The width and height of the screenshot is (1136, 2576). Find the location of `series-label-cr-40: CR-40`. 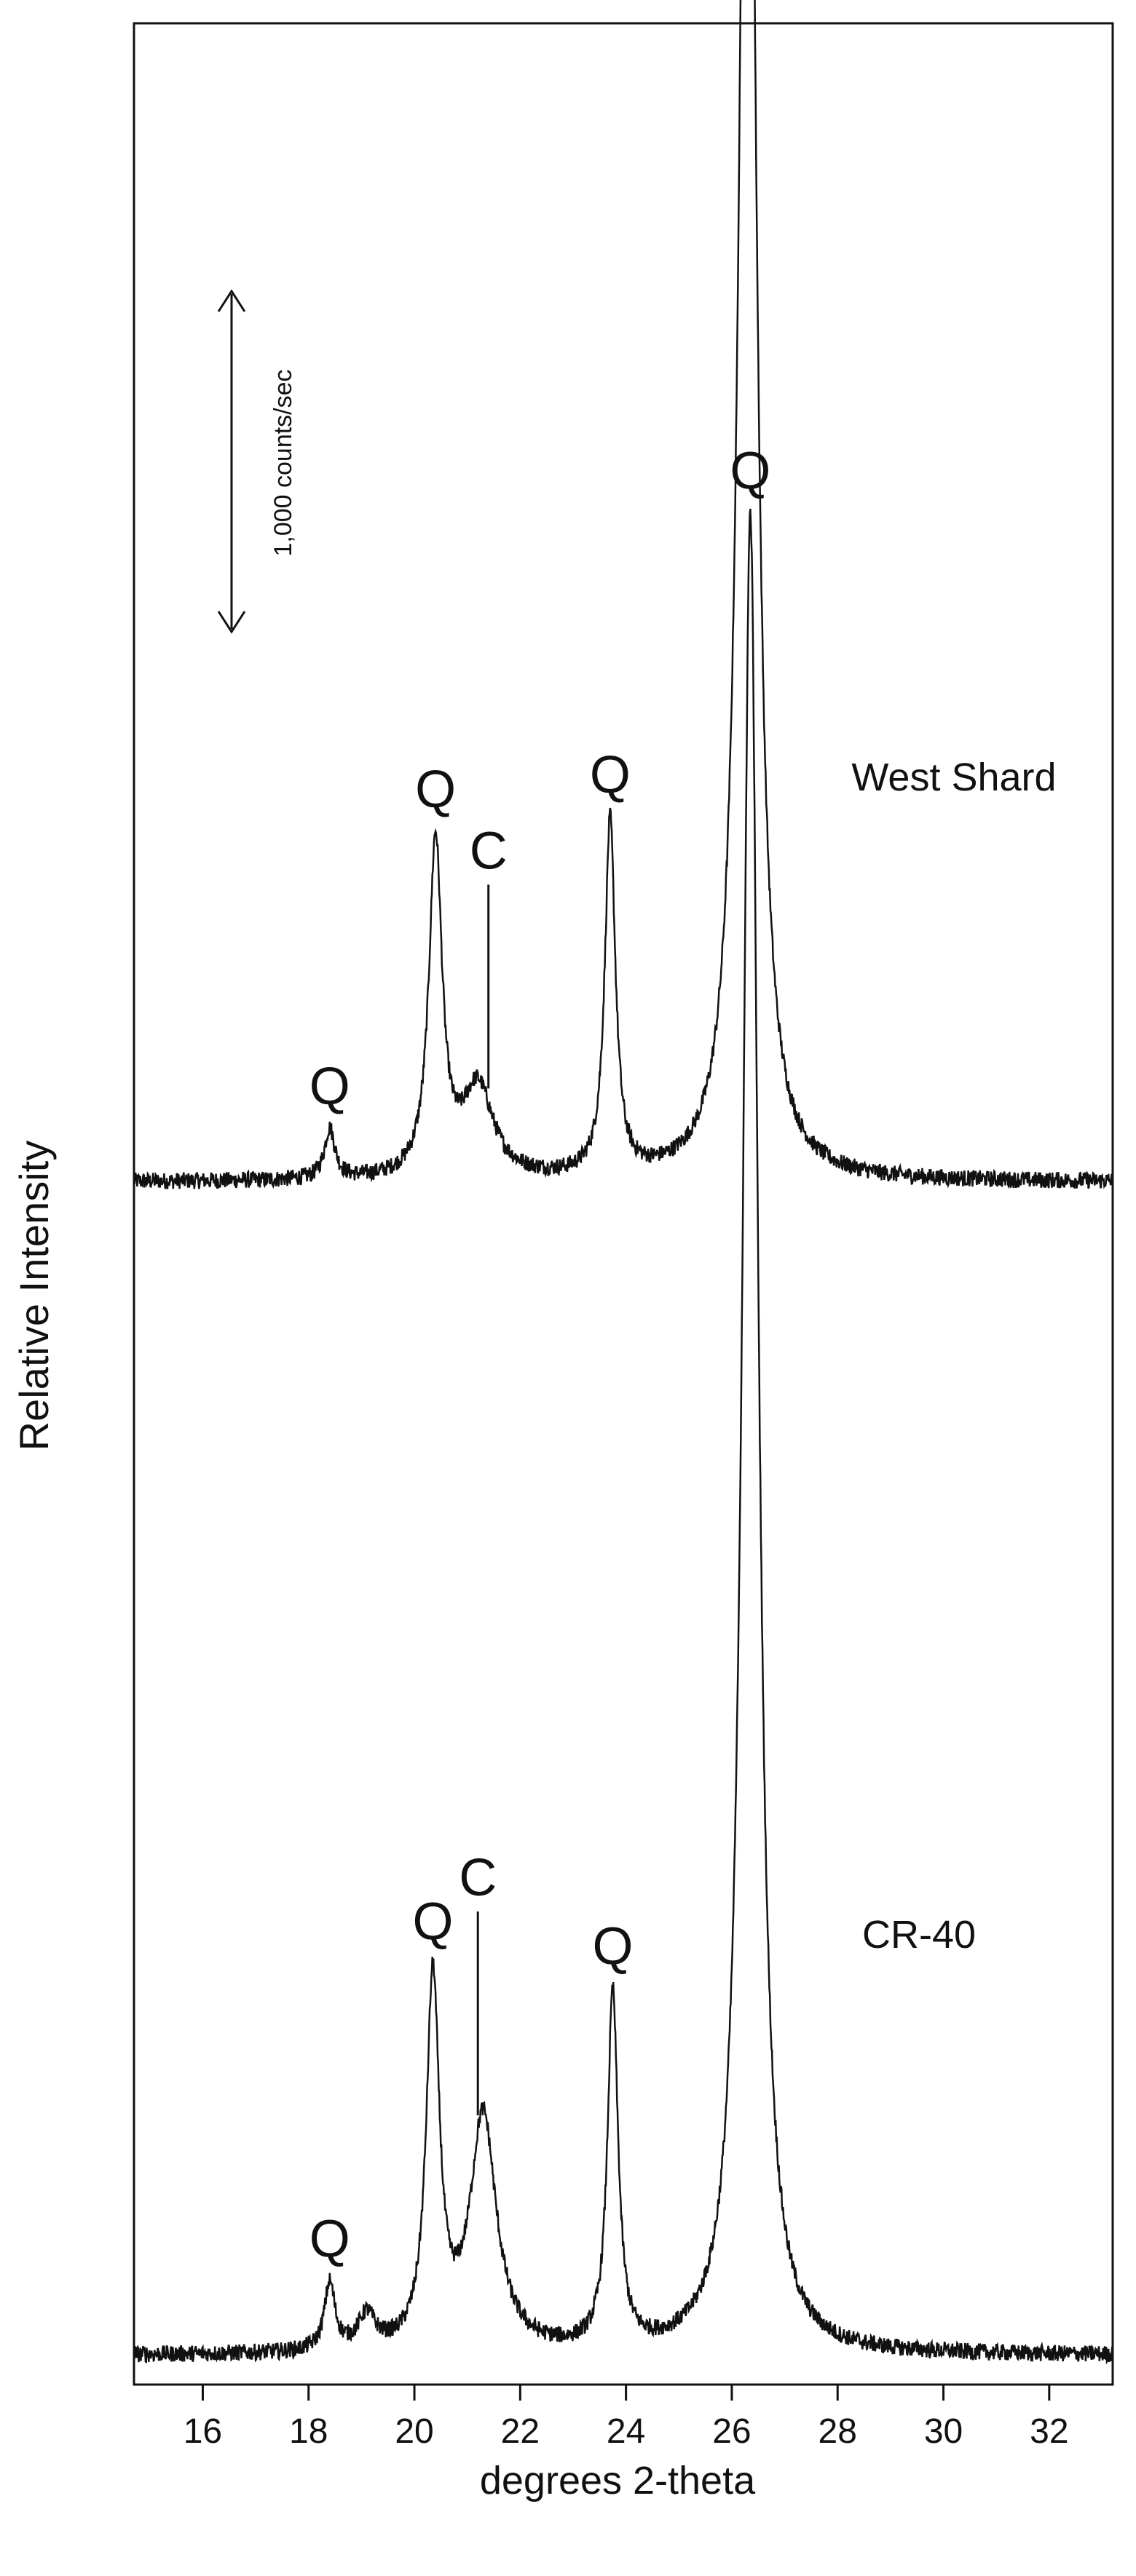

series-label-cr-40: CR-40 is located at coordinates (919, 1935).